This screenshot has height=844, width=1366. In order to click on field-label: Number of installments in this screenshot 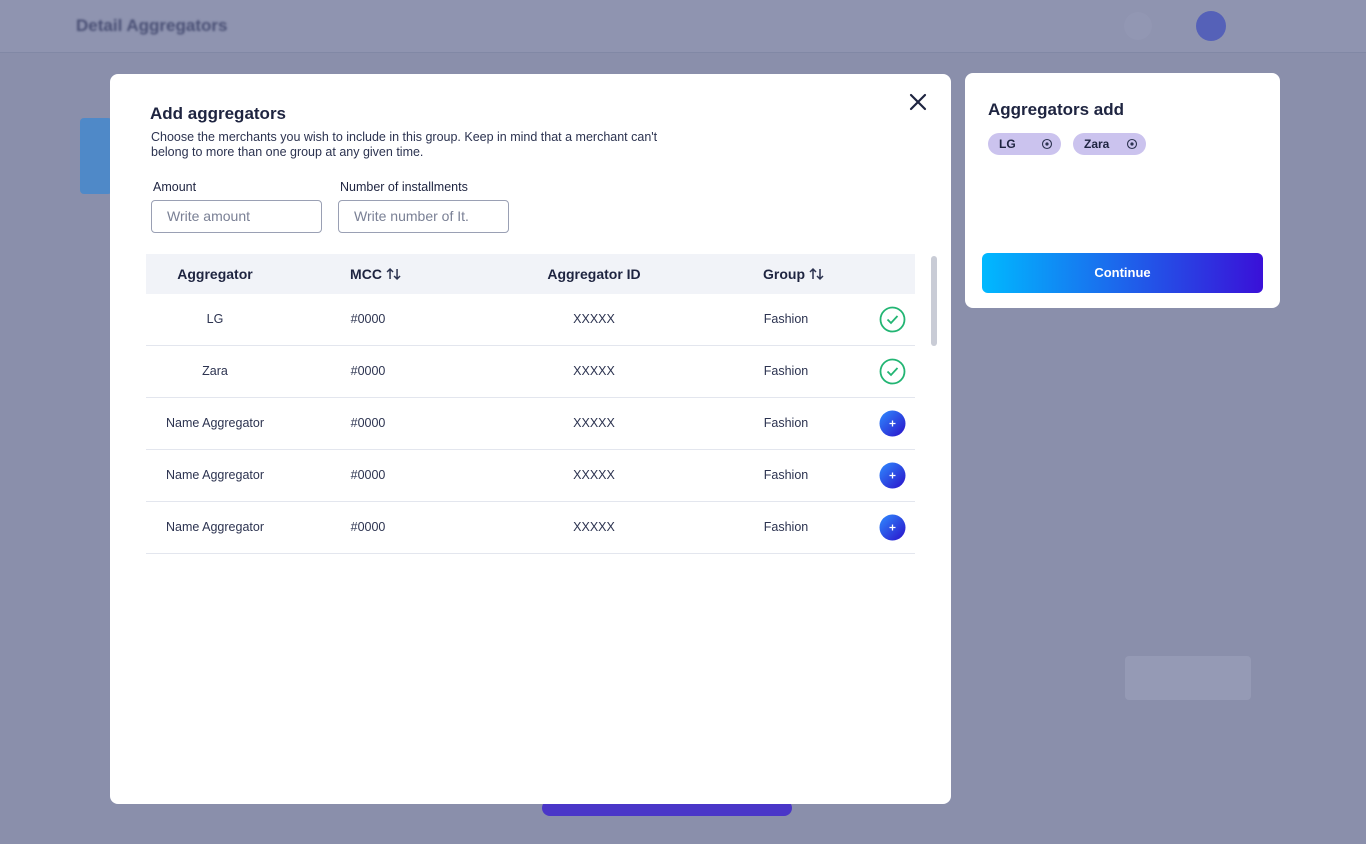, I will do `click(404, 187)`.